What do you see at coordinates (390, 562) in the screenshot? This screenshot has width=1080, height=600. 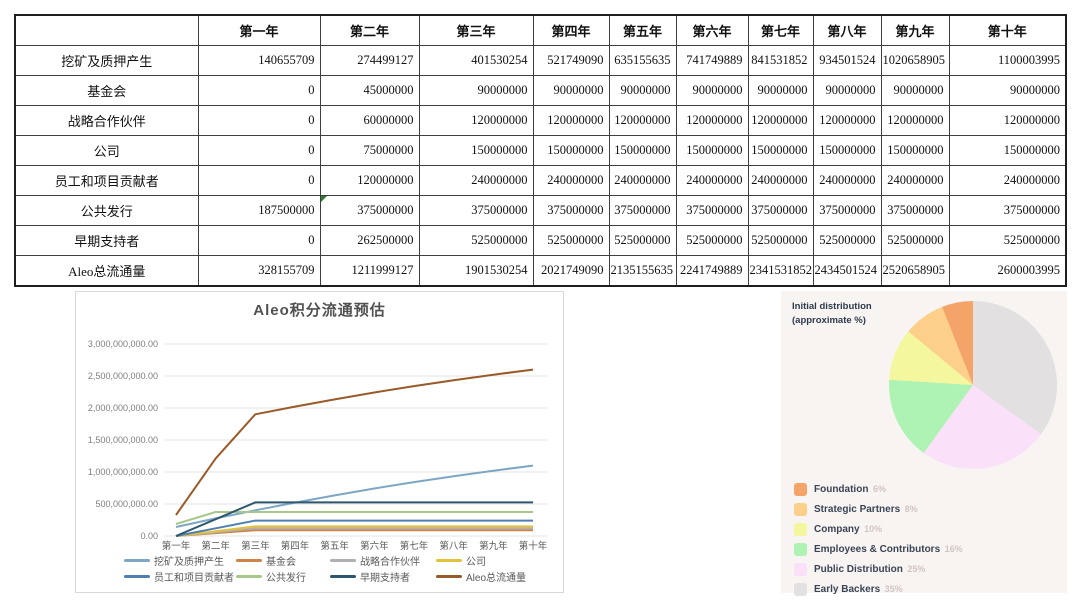 I see `legend-label: 战略合作伙伴` at bounding box center [390, 562].